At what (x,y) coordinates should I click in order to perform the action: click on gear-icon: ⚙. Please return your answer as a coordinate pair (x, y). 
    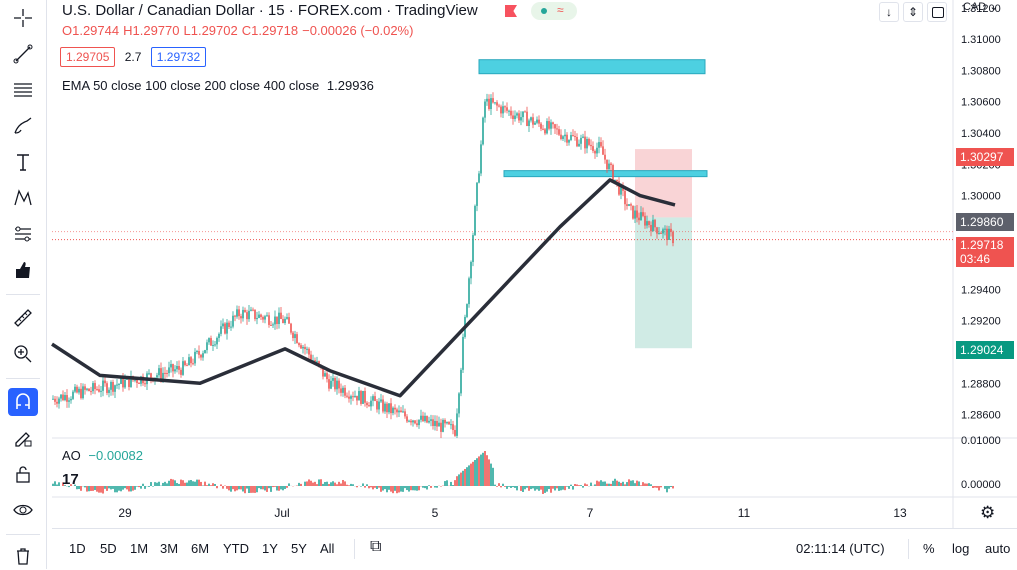
    Looking at the image, I should click on (987, 513).